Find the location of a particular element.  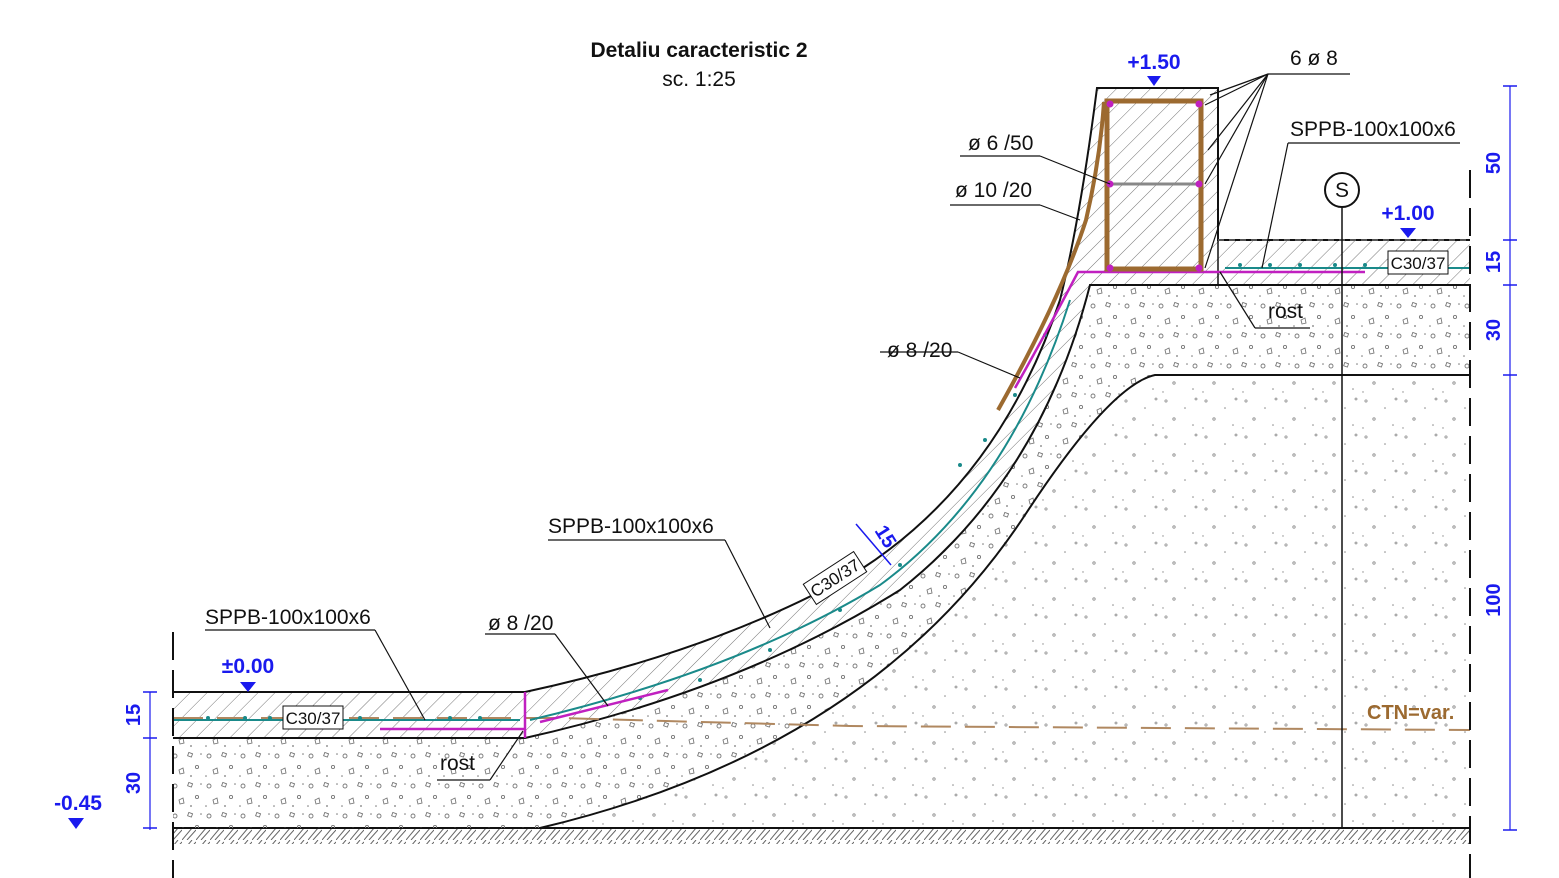

level-marker-zero is located at coordinates (248, 687).